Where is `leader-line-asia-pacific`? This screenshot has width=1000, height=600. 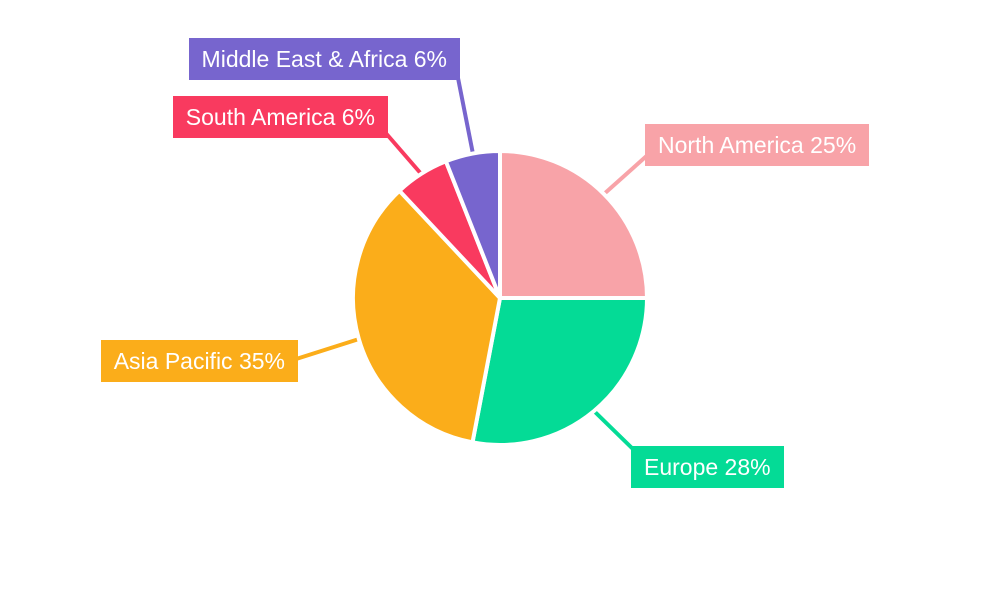
leader-line-asia-pacific is located at coordinates (326, 349).